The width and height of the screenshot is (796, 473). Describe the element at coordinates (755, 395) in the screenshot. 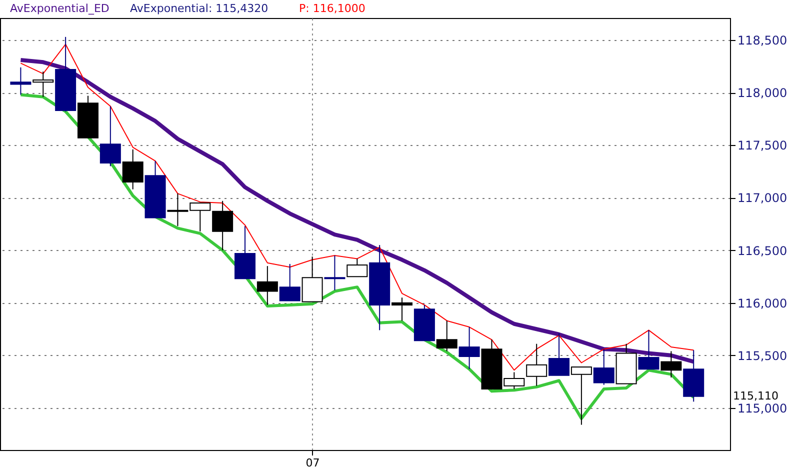

I see `text: 115,110` at that location.